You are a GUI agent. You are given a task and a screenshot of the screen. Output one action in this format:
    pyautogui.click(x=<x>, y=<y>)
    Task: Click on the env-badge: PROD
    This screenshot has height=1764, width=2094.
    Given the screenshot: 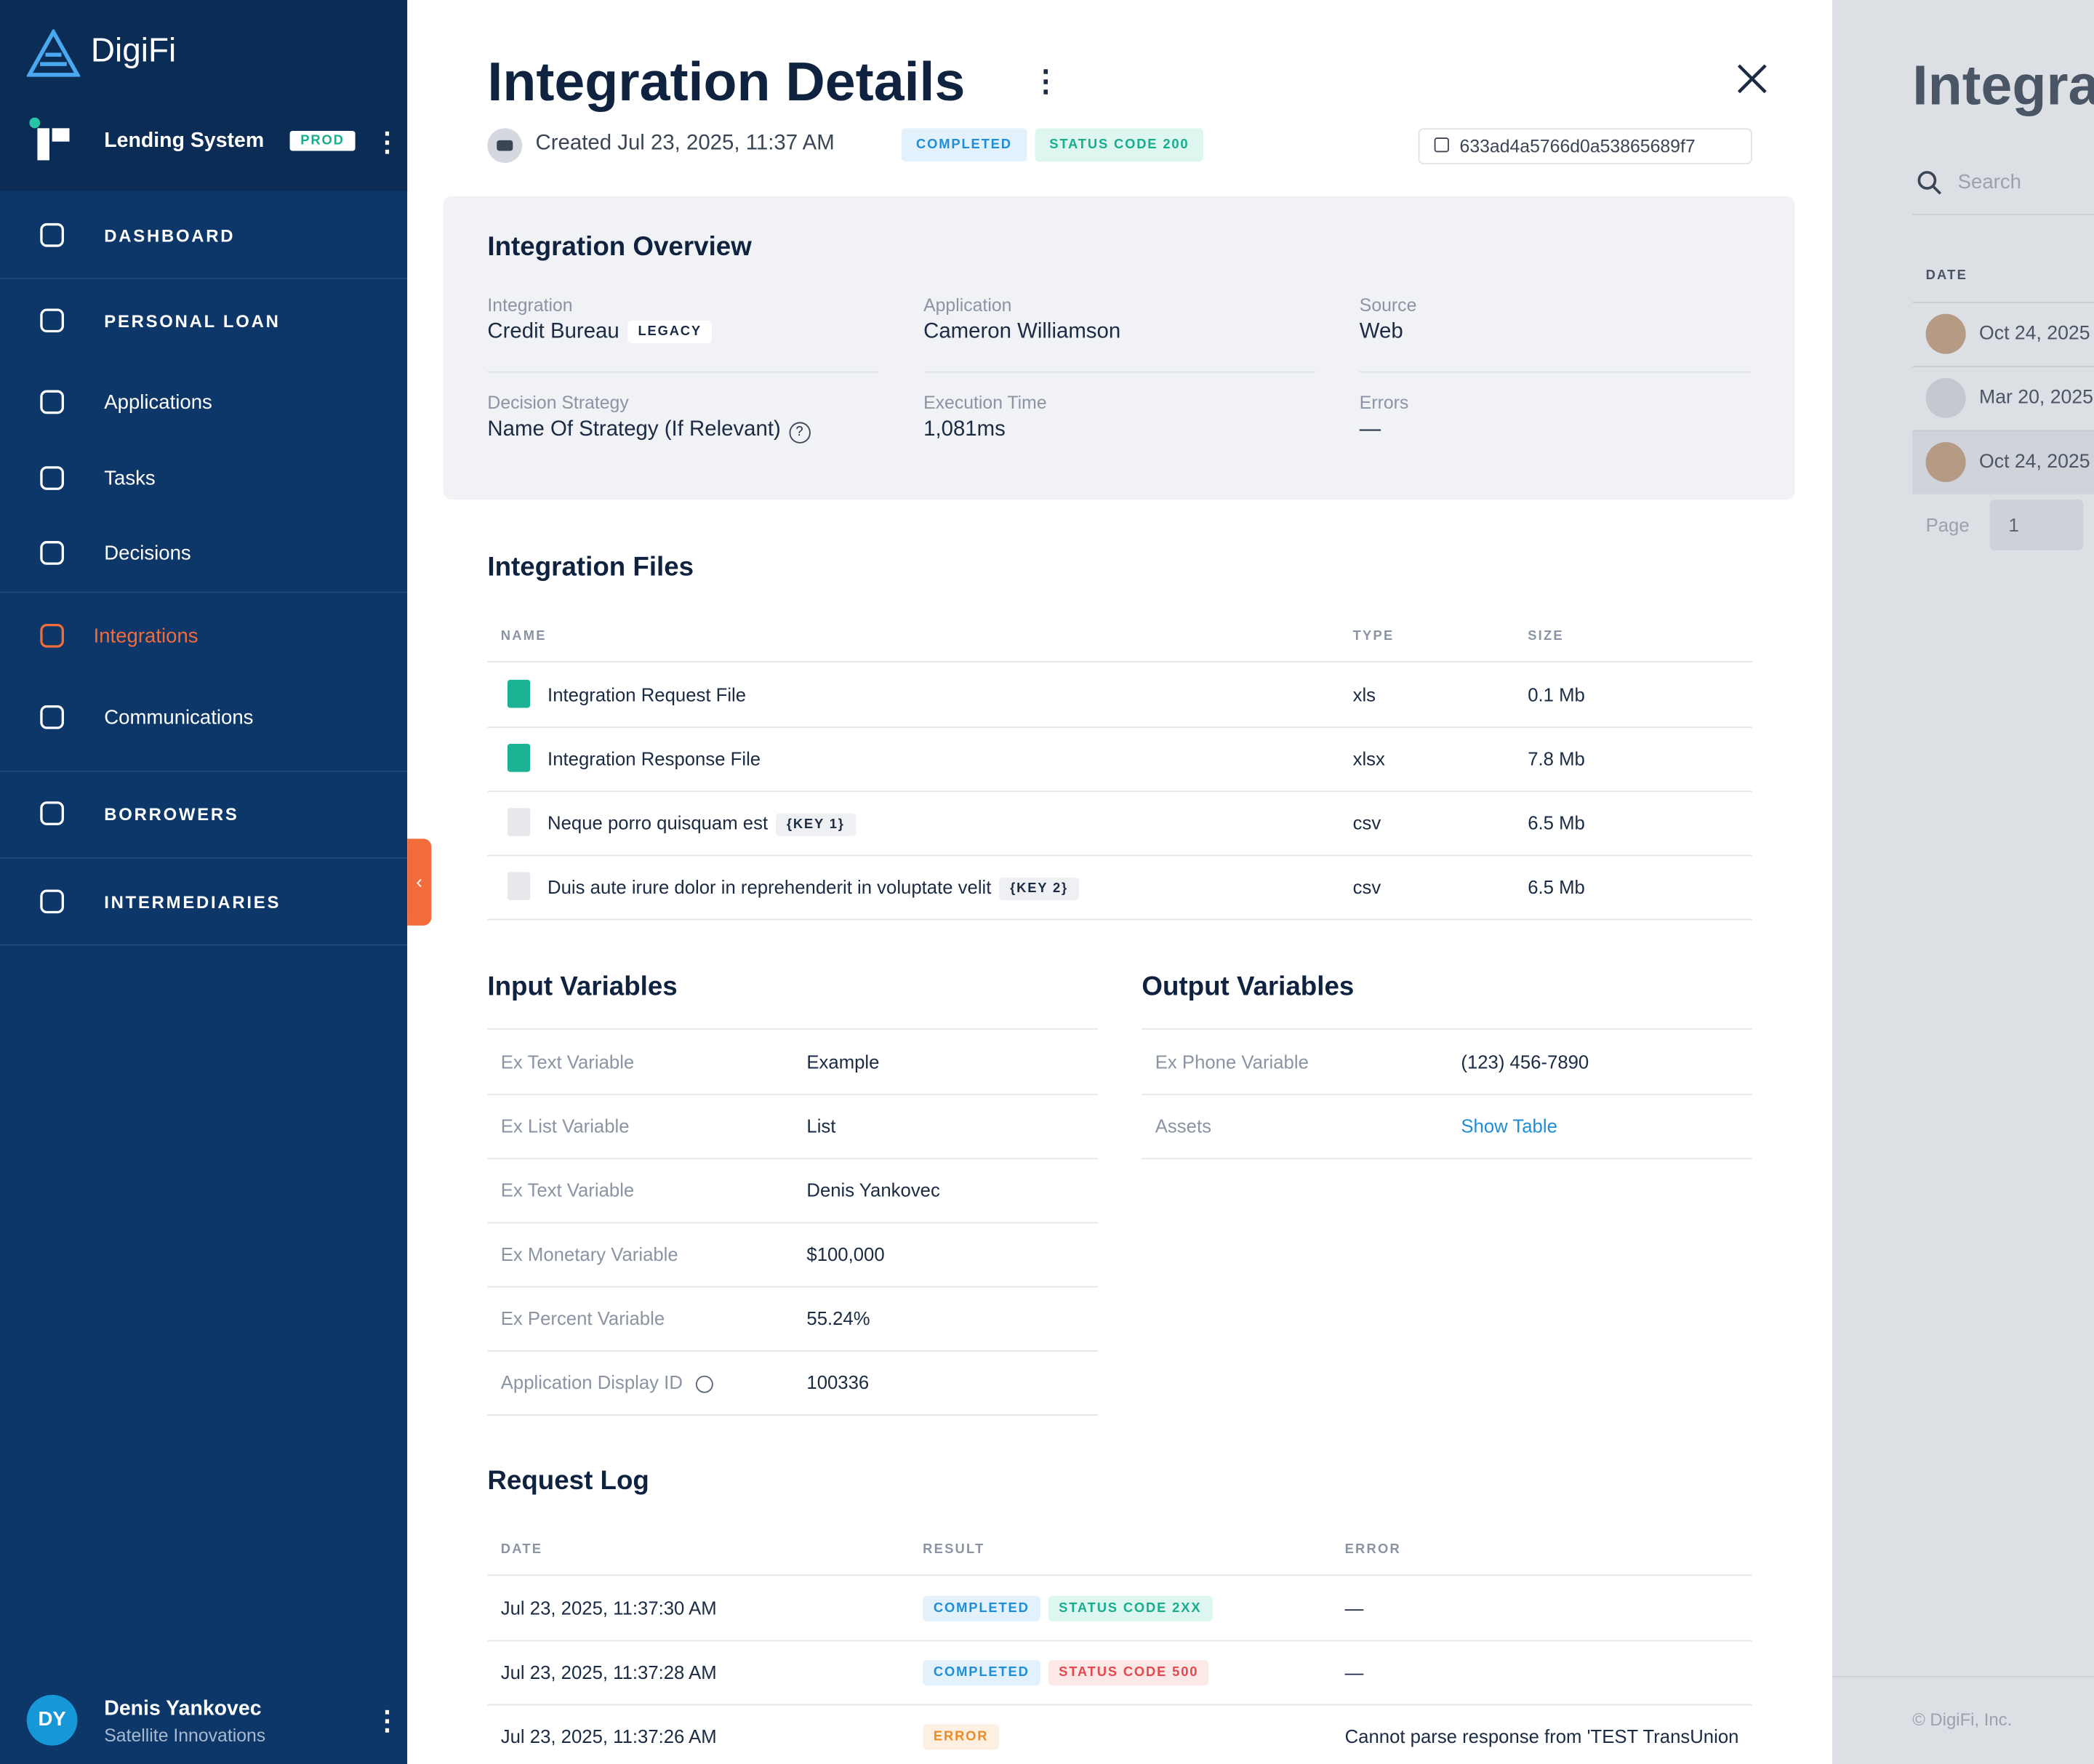 What is the action you would take?
    pyautogui.click(x=322, y=141)
    